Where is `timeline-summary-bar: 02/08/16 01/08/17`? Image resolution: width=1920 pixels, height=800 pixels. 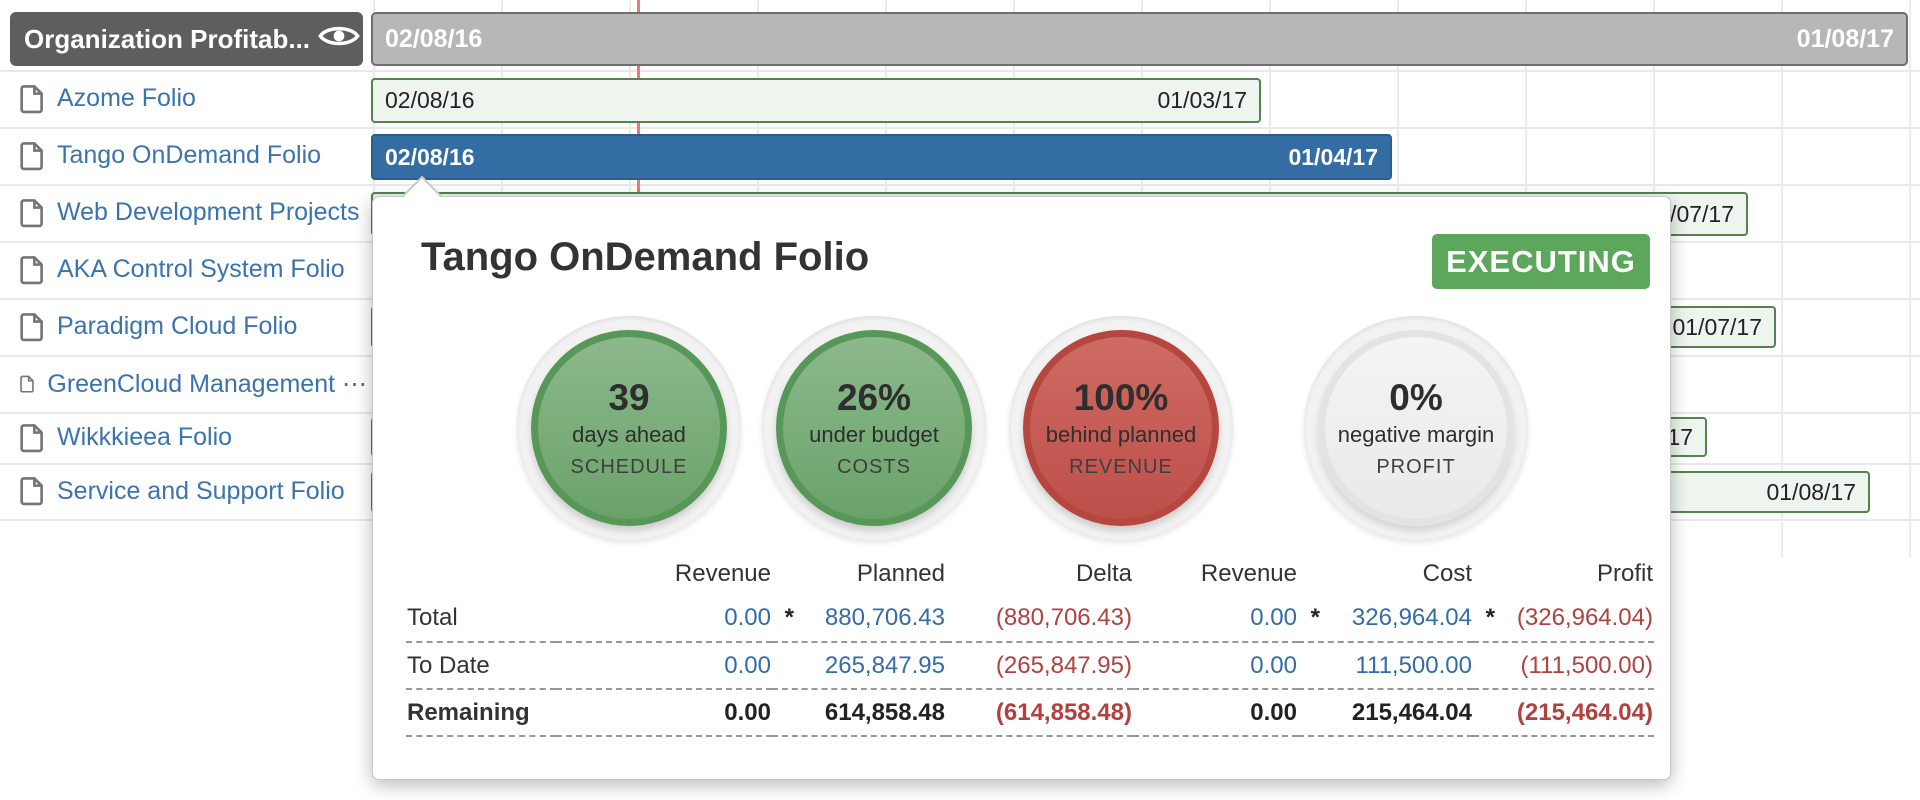 timeline-summary-bar: 02/08/16 01/08/17 is located at coordinates (1139, 39).